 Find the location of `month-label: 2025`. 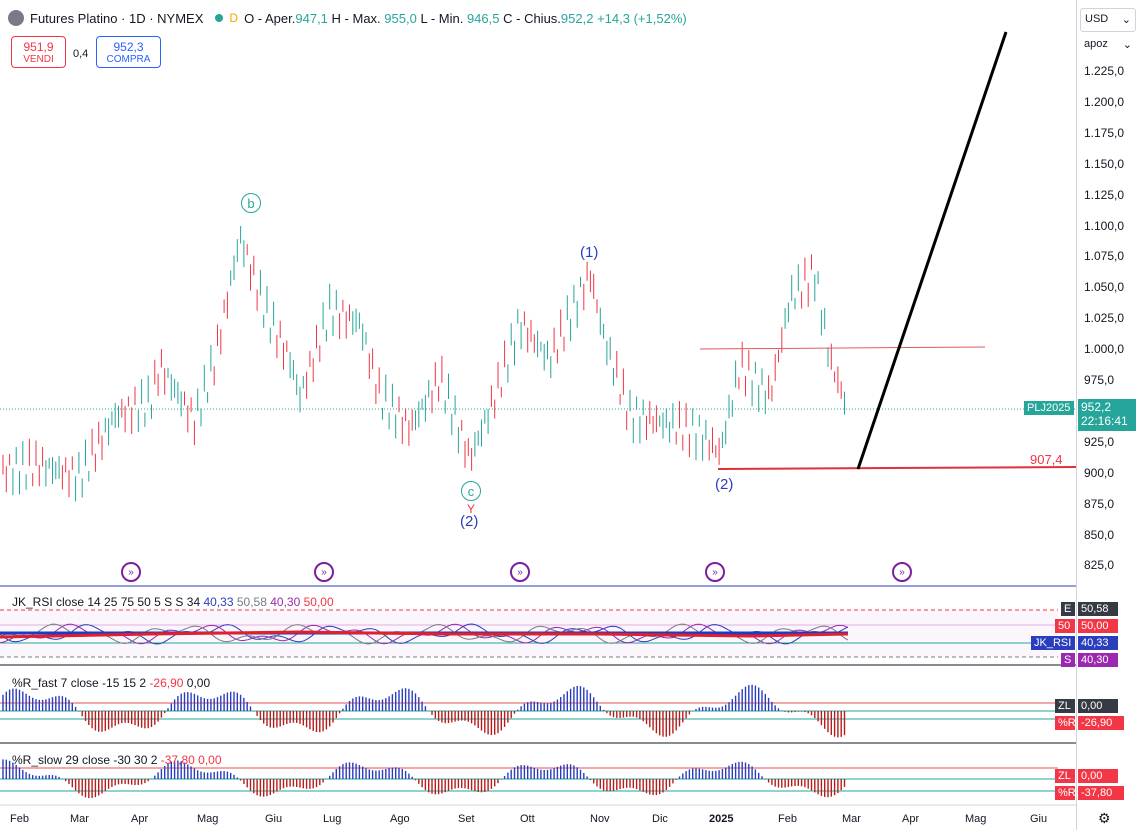

month-label: 2025 is located at coordinates (721, 819).